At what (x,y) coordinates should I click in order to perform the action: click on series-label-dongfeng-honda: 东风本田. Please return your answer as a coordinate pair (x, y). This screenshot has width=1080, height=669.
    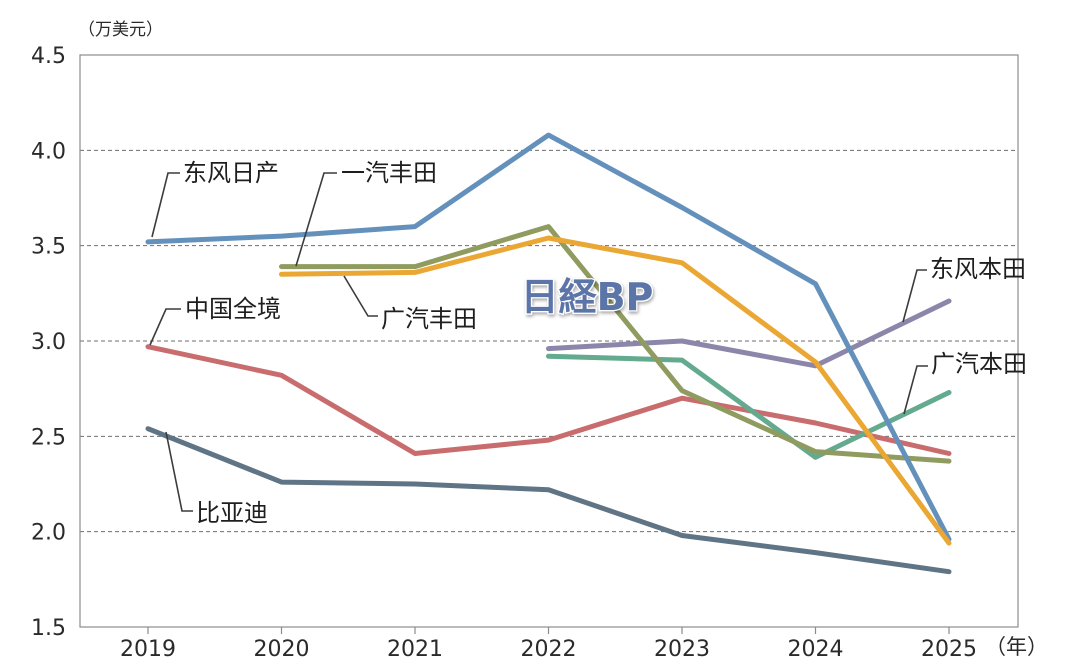
    Looking at the image, I should click on (978, 269).